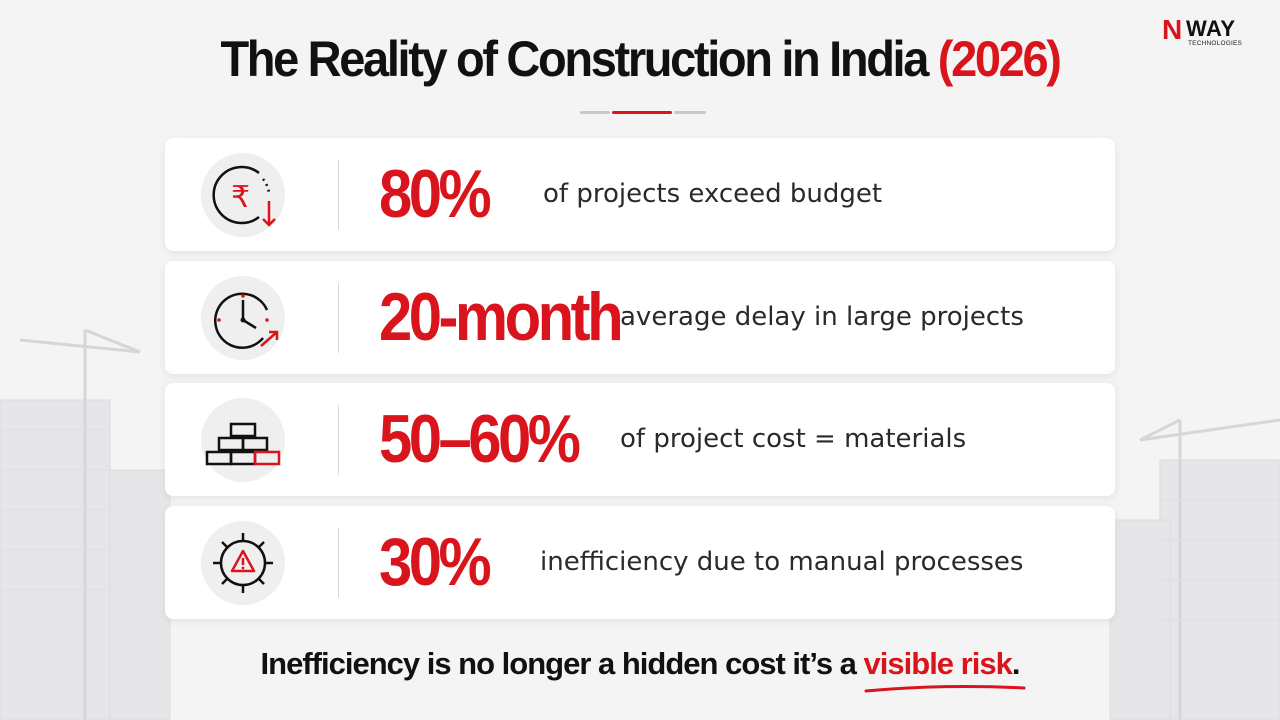  What do you see at coordinates (642, 112) in the screenshot?
I see `title-rule-center` at bounding box center [642, 112].